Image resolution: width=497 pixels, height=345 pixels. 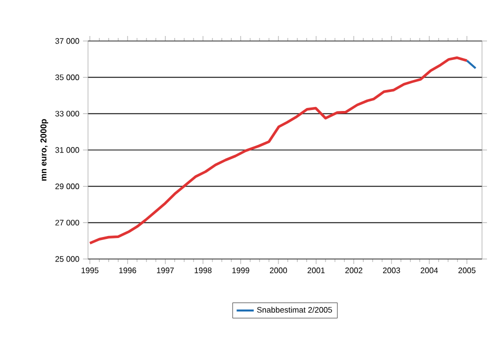 I want to click on x-tick-label: 2004, so click(x=429, y=271).